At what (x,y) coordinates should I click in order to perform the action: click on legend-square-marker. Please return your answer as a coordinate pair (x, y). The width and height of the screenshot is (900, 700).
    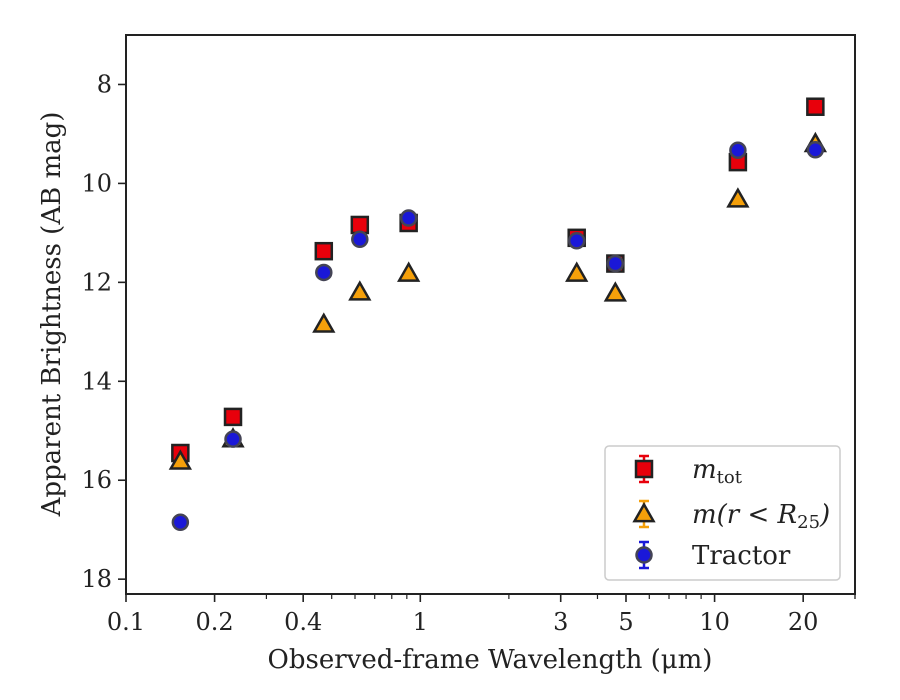
    Looking at the image, I should click on (644, 469).